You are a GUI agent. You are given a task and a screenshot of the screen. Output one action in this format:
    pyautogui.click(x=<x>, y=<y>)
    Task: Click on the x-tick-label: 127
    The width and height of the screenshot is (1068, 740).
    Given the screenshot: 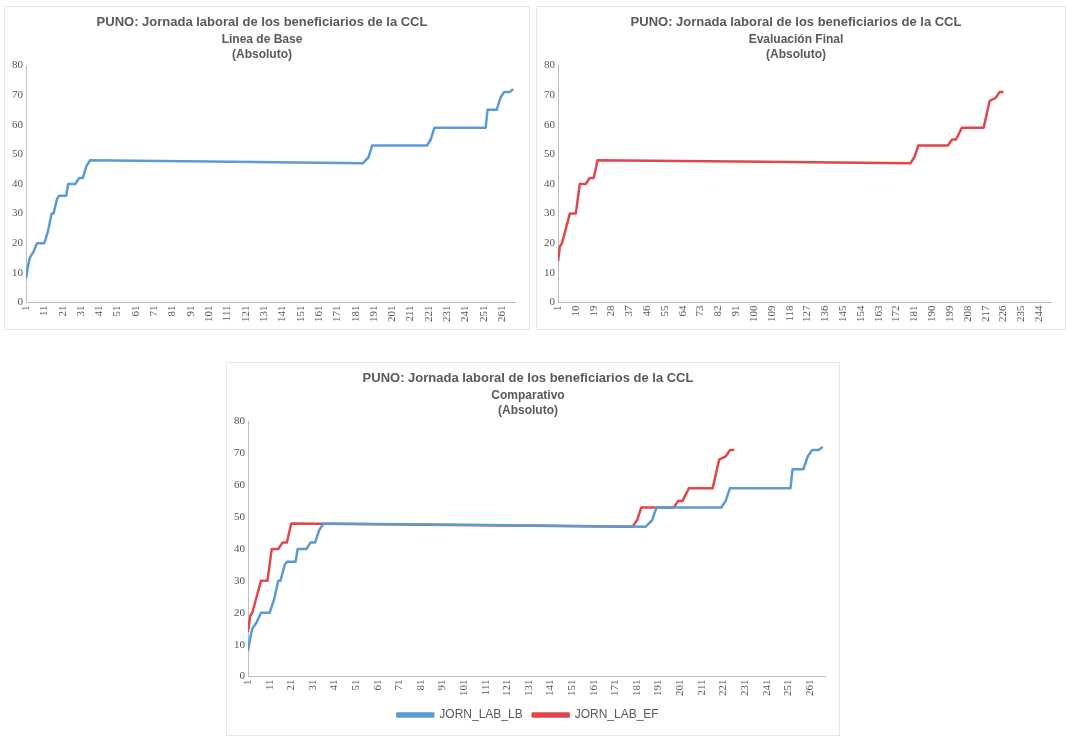 What is the action you would take?
    pyautogui.click(x=806, y=313)
    